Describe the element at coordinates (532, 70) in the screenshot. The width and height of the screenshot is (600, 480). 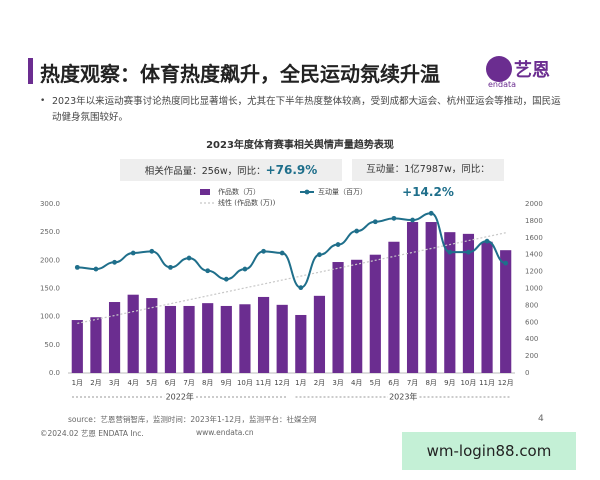
I see `logo-text: 艺恩` at that location.